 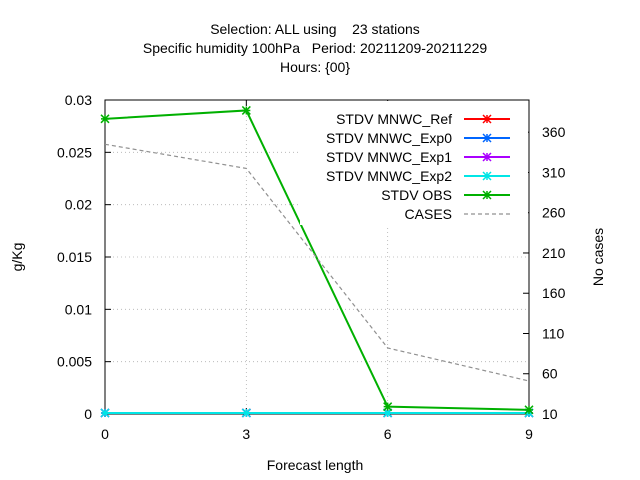 I want to click on legend-label: STDV OBS, so click(x=416, y=195).